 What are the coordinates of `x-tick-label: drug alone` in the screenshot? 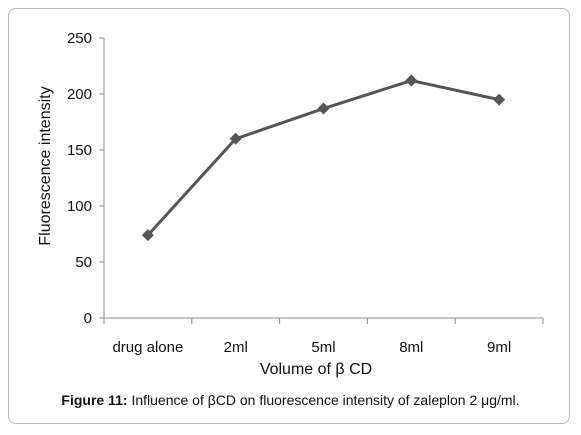 It's located at (147, 347).